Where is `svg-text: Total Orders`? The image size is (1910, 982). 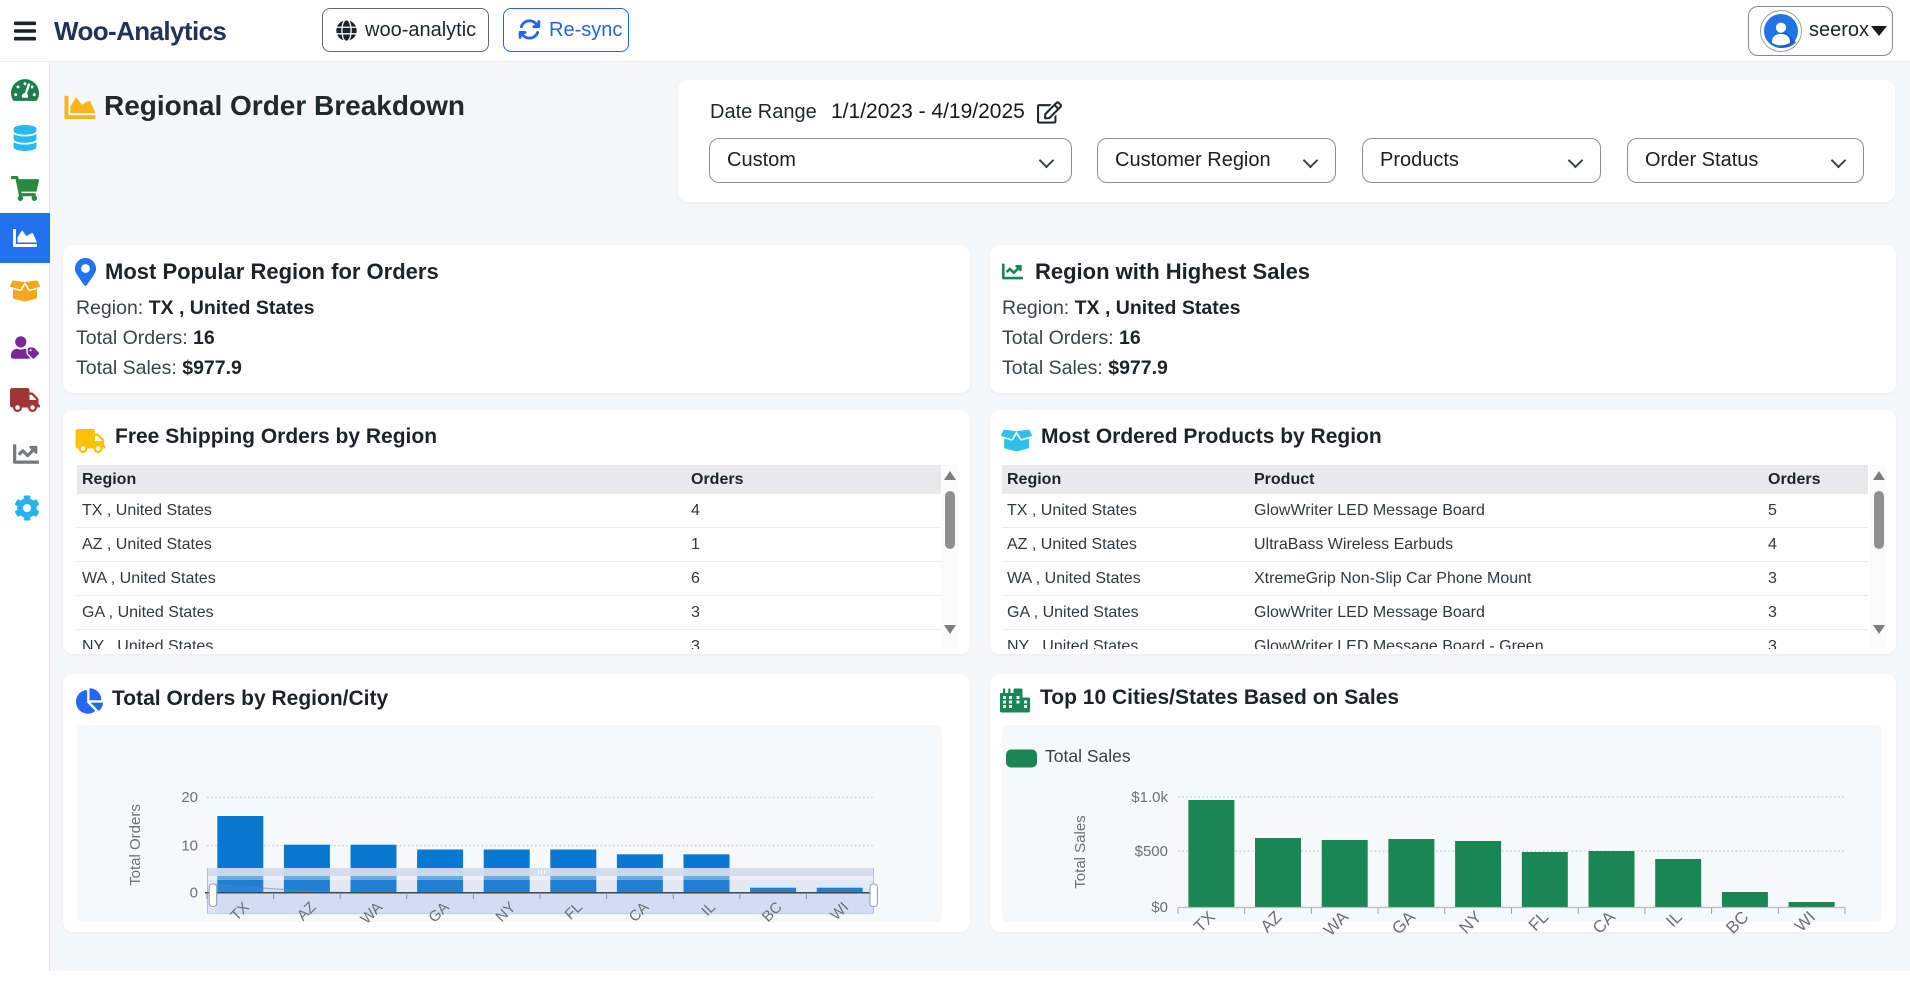
svg-text: Total Orders is located at coordinates (135, 845).